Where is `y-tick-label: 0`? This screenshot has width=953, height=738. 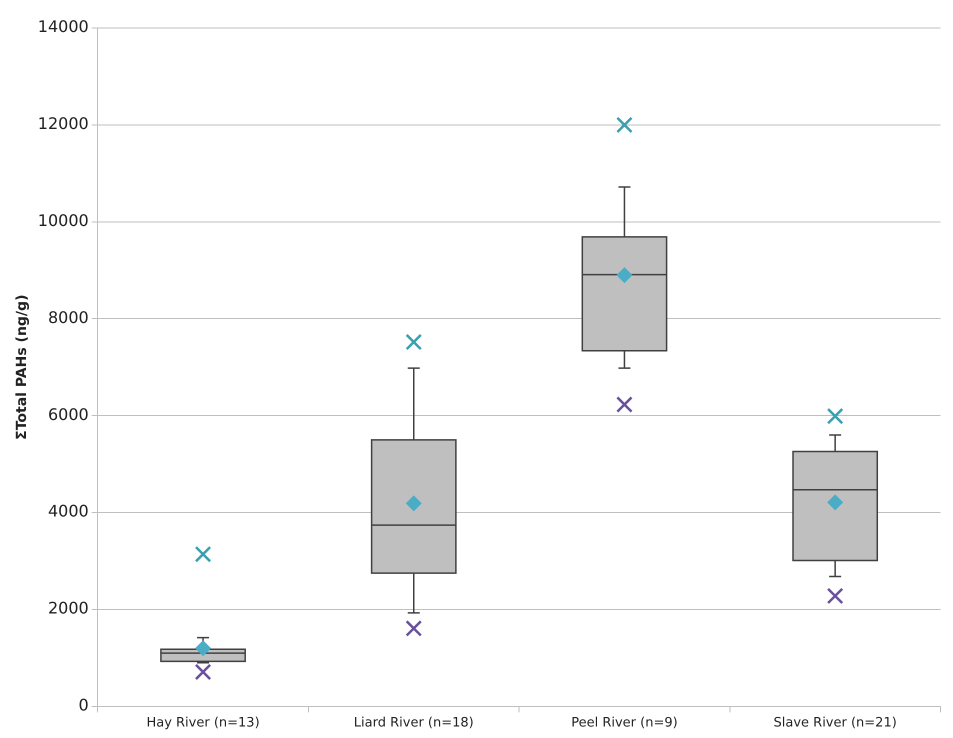
y-tick-label: 0 is located at coordinates (83, 705).